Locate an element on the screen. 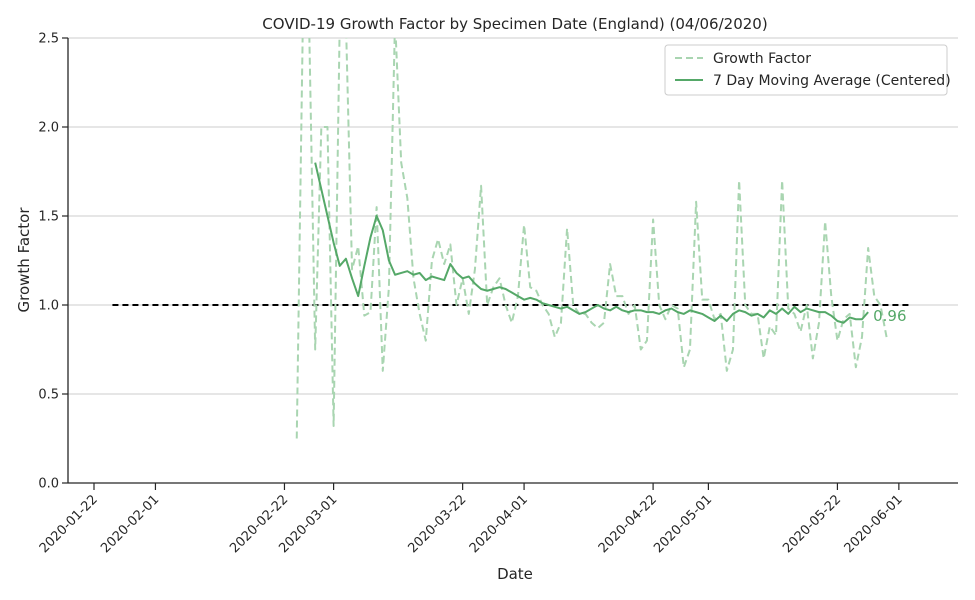 The height and width of the screenshot is (600, 975). x-tick-label: 2020-03-22 is located at coordinates (437, 524).